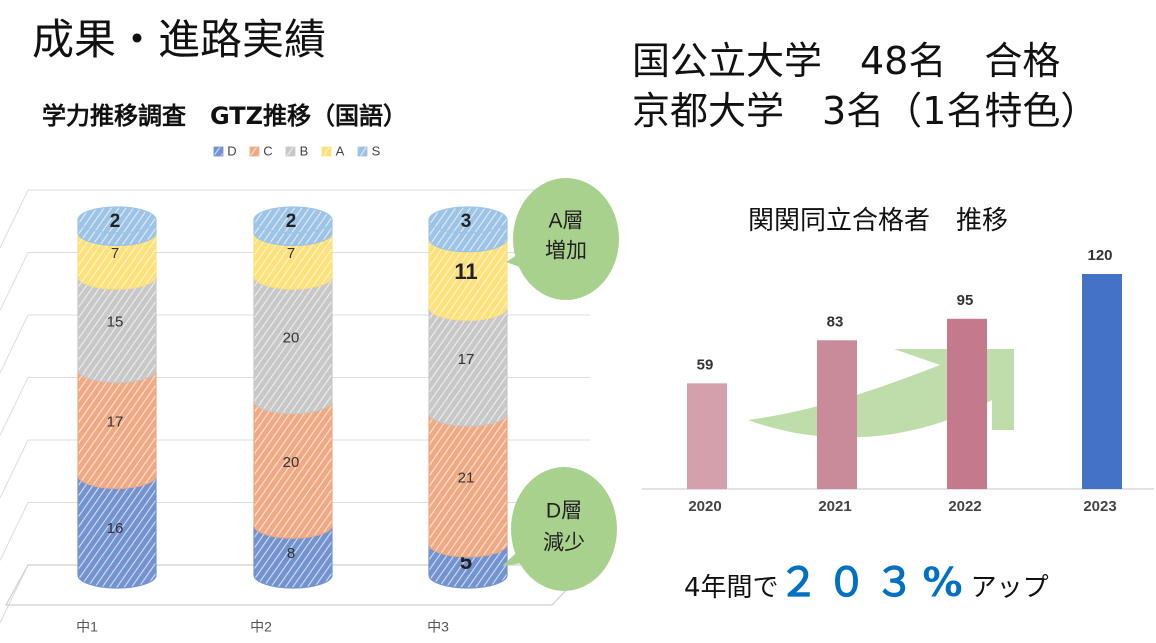 Image resolution: width=1156 pixels, height=643 pixels. Describe the element at coordinates (225, 116) in the screenshot. I see `chart1-title: 学力推移調査 GTZ推移（国語）` at that location.